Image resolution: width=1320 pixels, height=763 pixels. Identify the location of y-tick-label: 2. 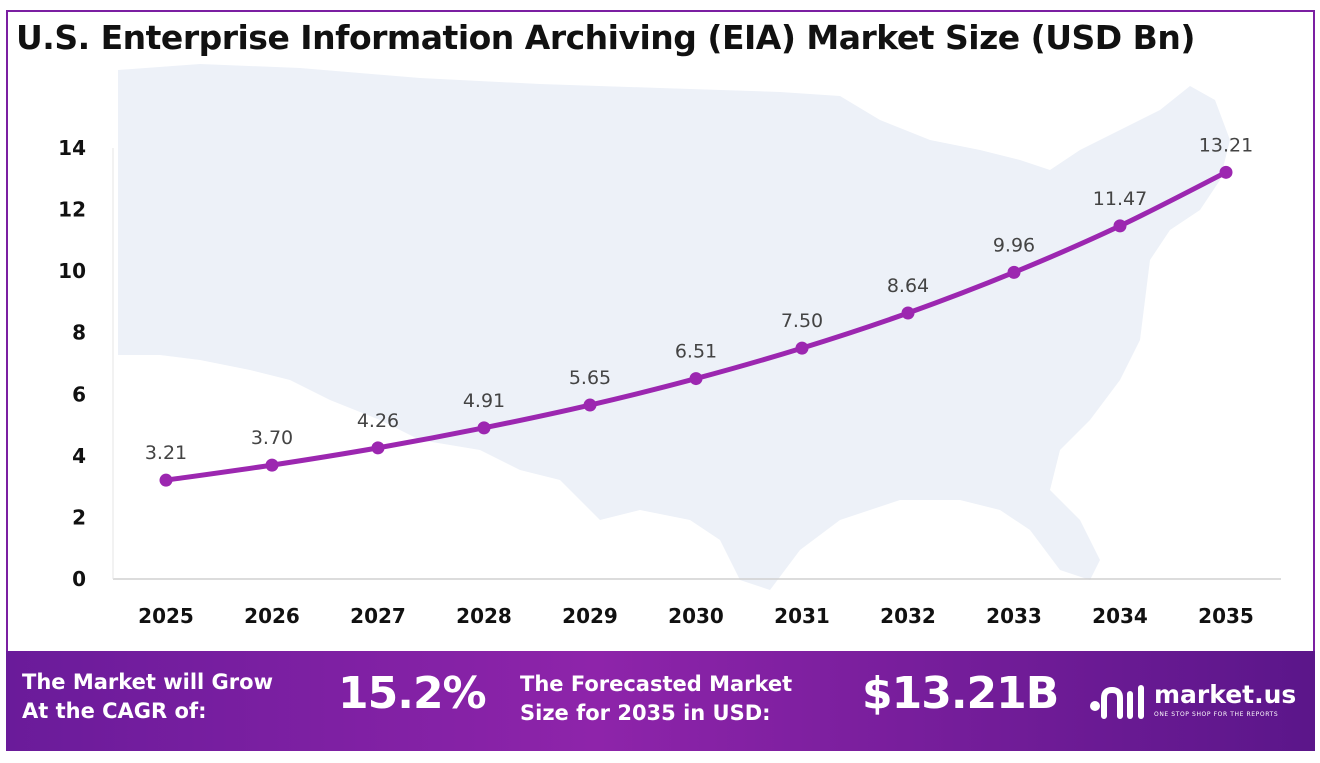
(79, 517).